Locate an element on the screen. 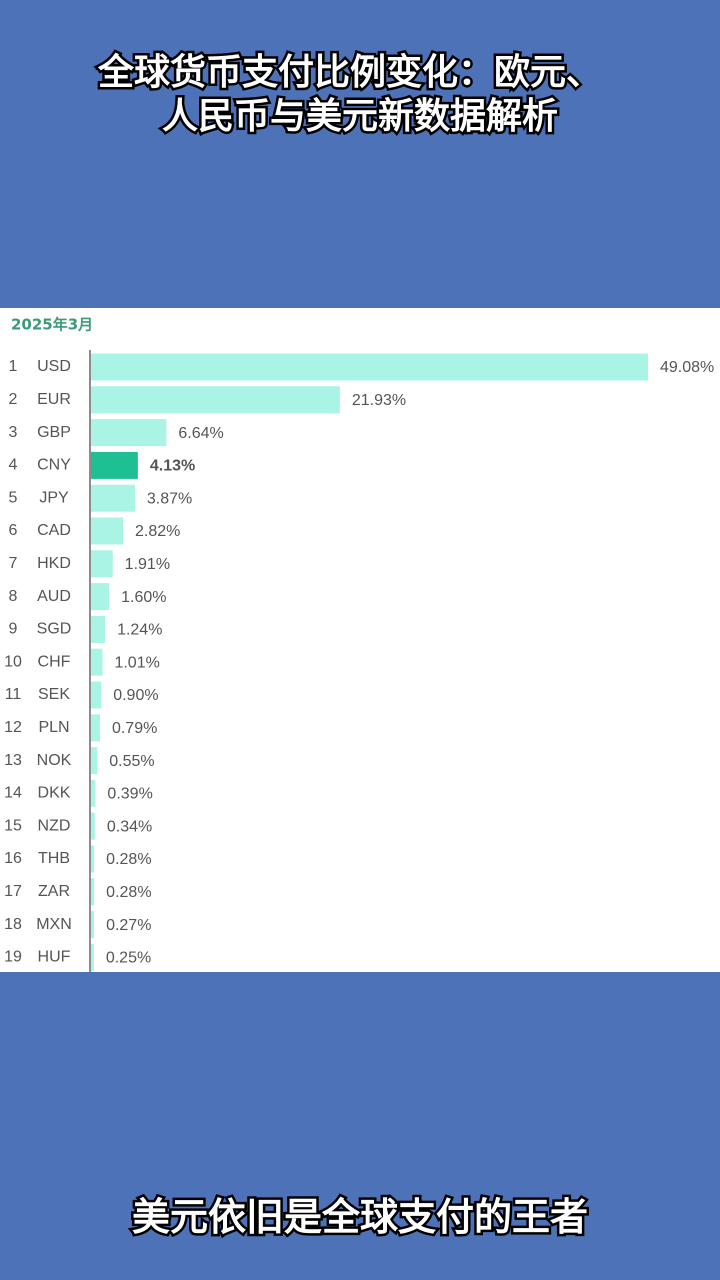  value-label: 0.55% is located at coordinates (131, 761).